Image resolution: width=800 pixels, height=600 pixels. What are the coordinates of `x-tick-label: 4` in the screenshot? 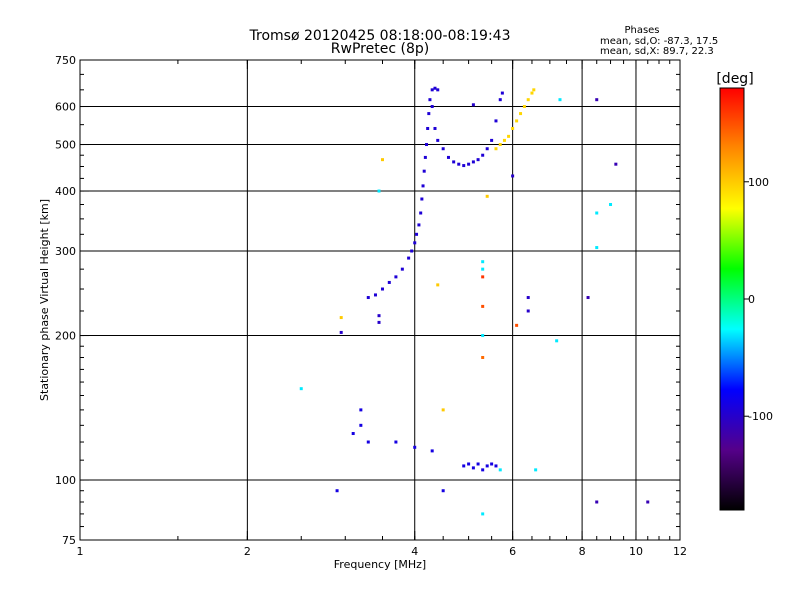 It's located at (414, 551).